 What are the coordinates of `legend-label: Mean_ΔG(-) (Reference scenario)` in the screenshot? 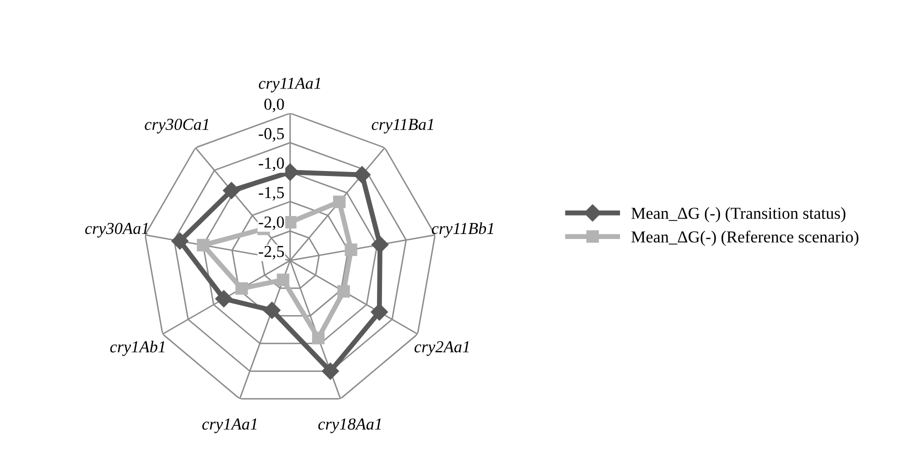 It's located at (744, 238).